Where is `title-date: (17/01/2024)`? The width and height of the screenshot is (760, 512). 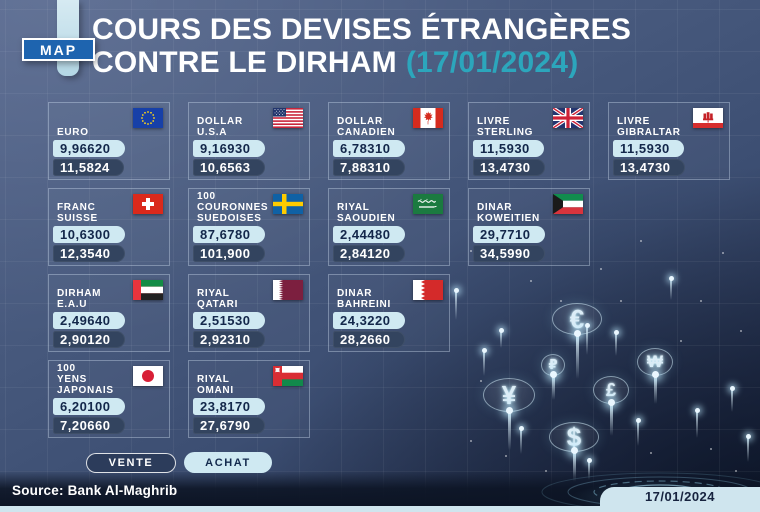 title-date: (17/01/2024) is located at coordinates (492, 62).